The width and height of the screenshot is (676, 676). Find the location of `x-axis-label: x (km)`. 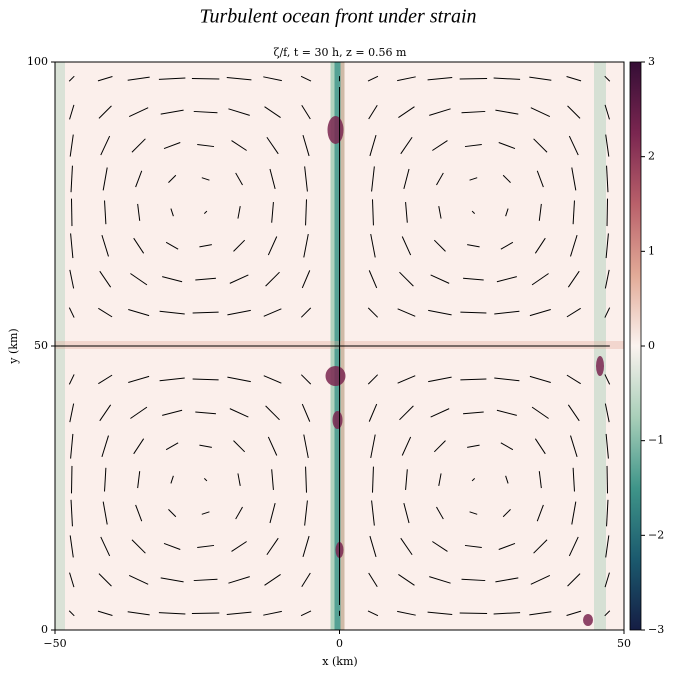

x-axis-label: x (km) is located at coordinates (339, 661).